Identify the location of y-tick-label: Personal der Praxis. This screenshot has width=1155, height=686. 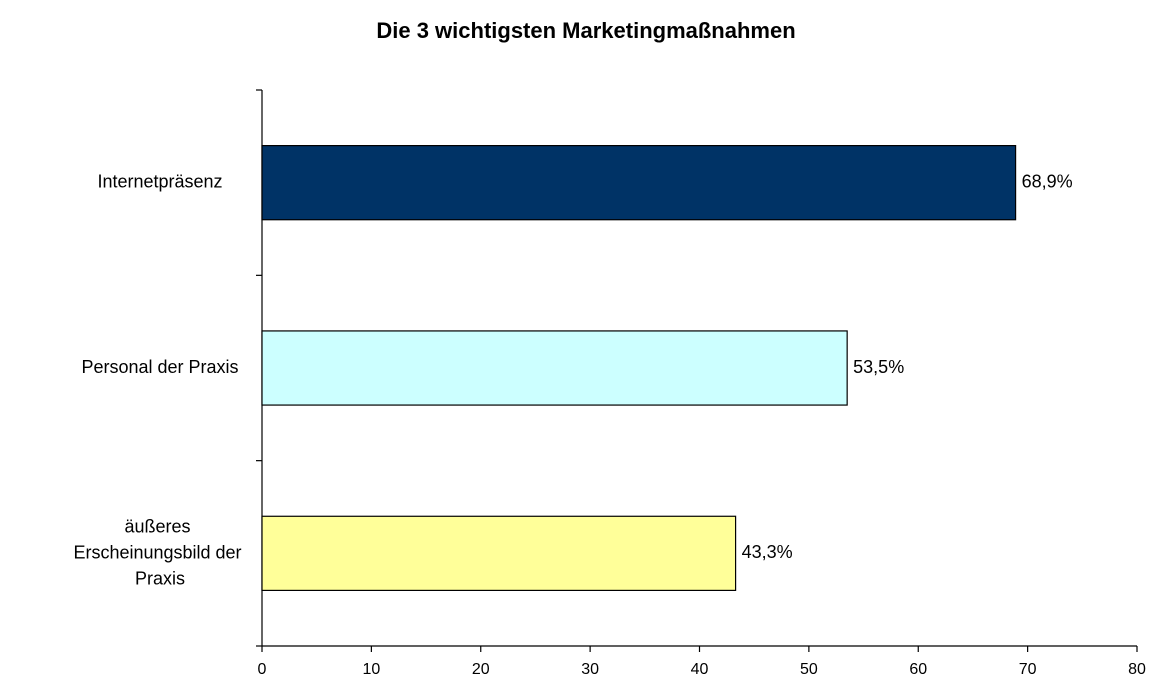
(159, 367).